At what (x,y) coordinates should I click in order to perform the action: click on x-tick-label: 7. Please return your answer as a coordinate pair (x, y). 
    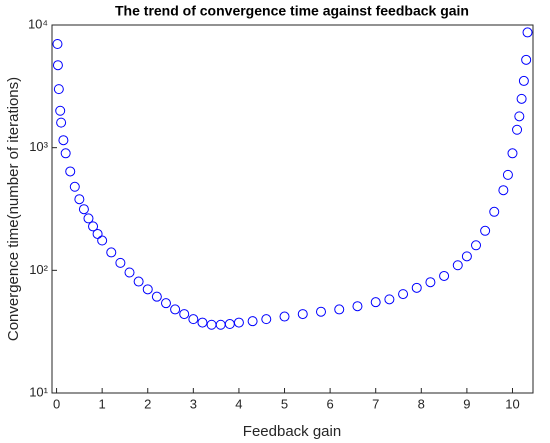
    Looking at the image, I should click on (375, 403).